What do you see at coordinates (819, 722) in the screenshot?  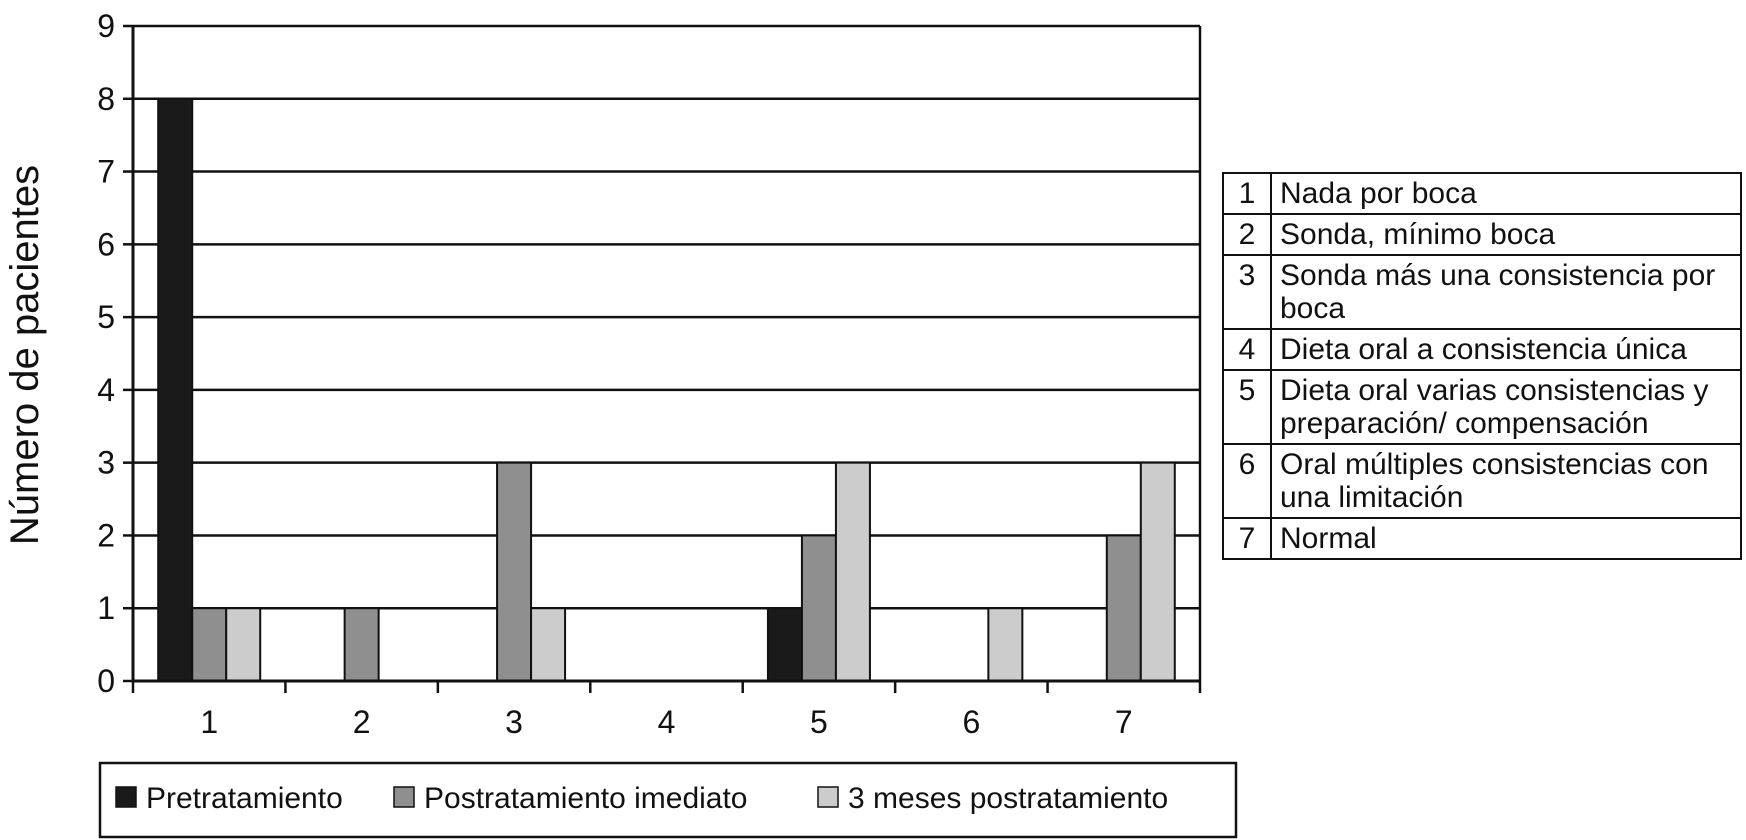 I see `x-tick-label: 5` at bounding box center [819, 722].